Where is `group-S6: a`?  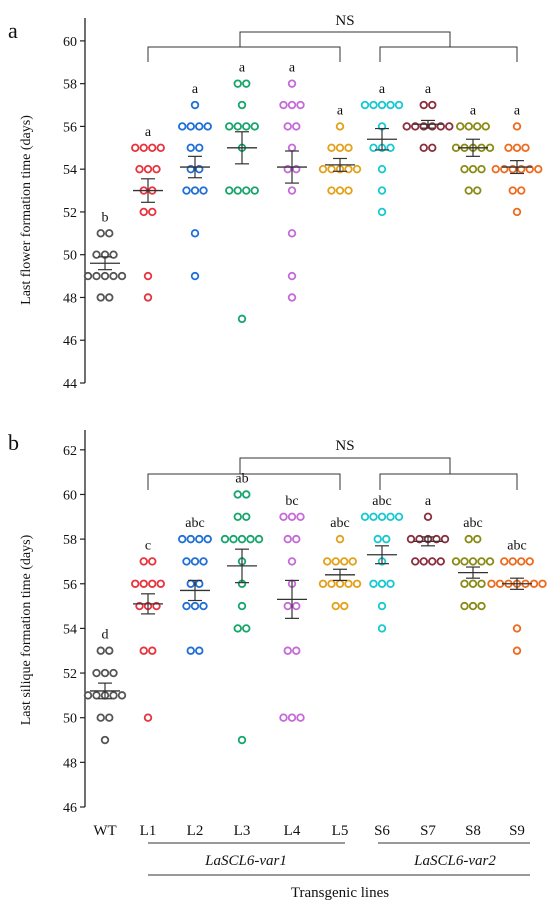 group-S6: a is located at coordinates (382, 149).